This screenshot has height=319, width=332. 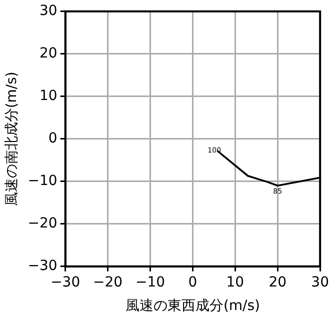 What do you see at coordinates (49, 11) in the screenshot?
I see `y-tick-label: 30` at bounding box center [49, 11].